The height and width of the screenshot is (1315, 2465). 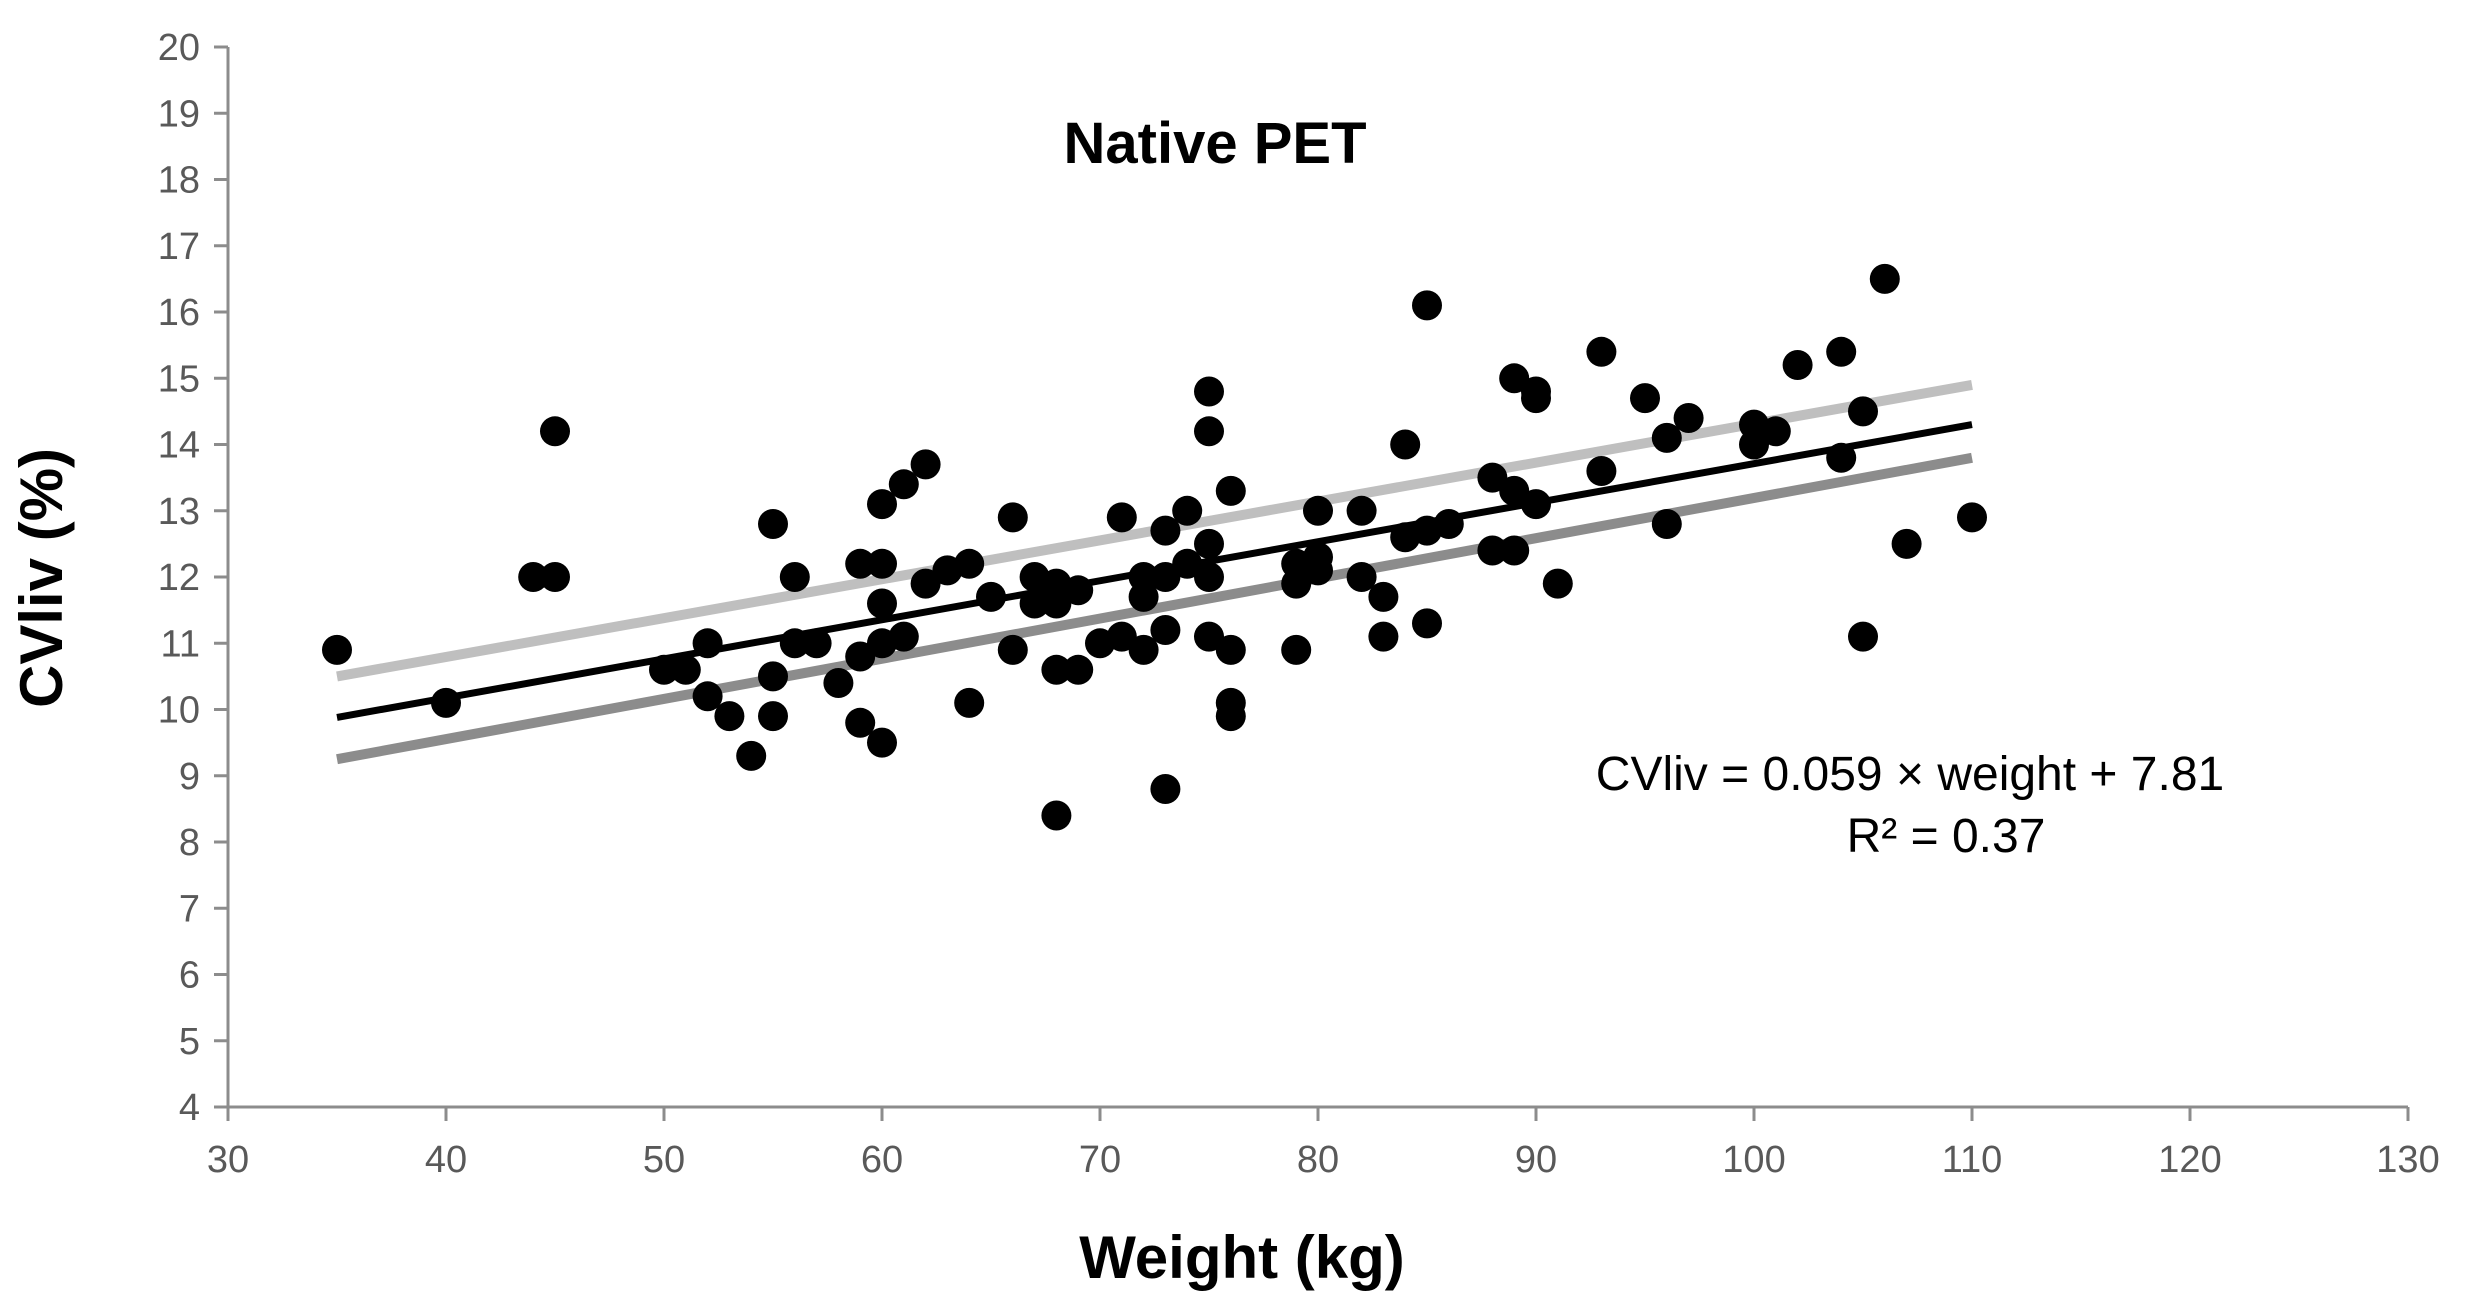 What do you see at coordinates (1753, 1160) in the screenshot?
I see `x-tick-label: 100` at bounding box center [1753, 1160].